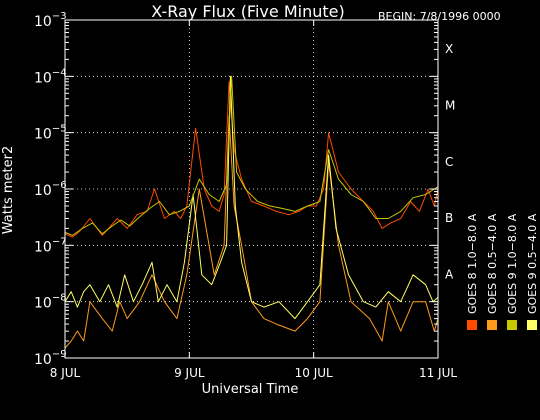  I want to click on y-tick-label-5: 10⁻⁴, so click(50, 76).